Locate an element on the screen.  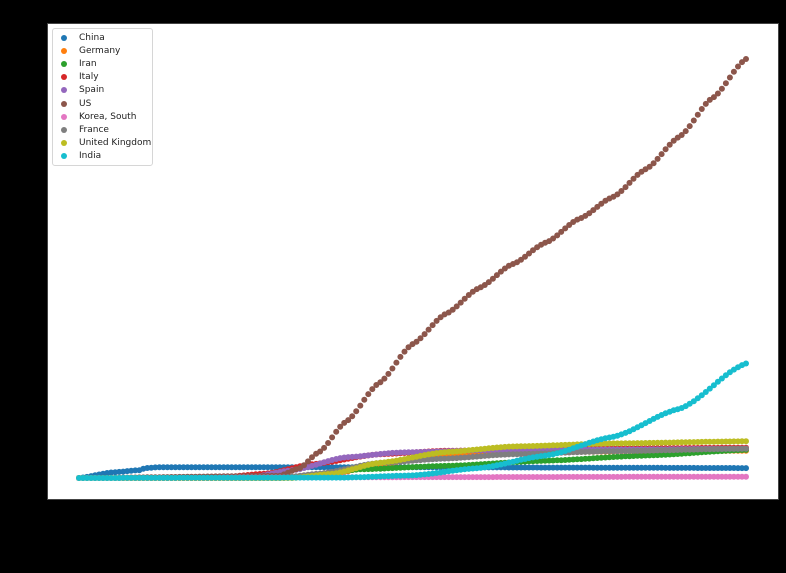
legend-label: China is located at coordinates (92, 37).